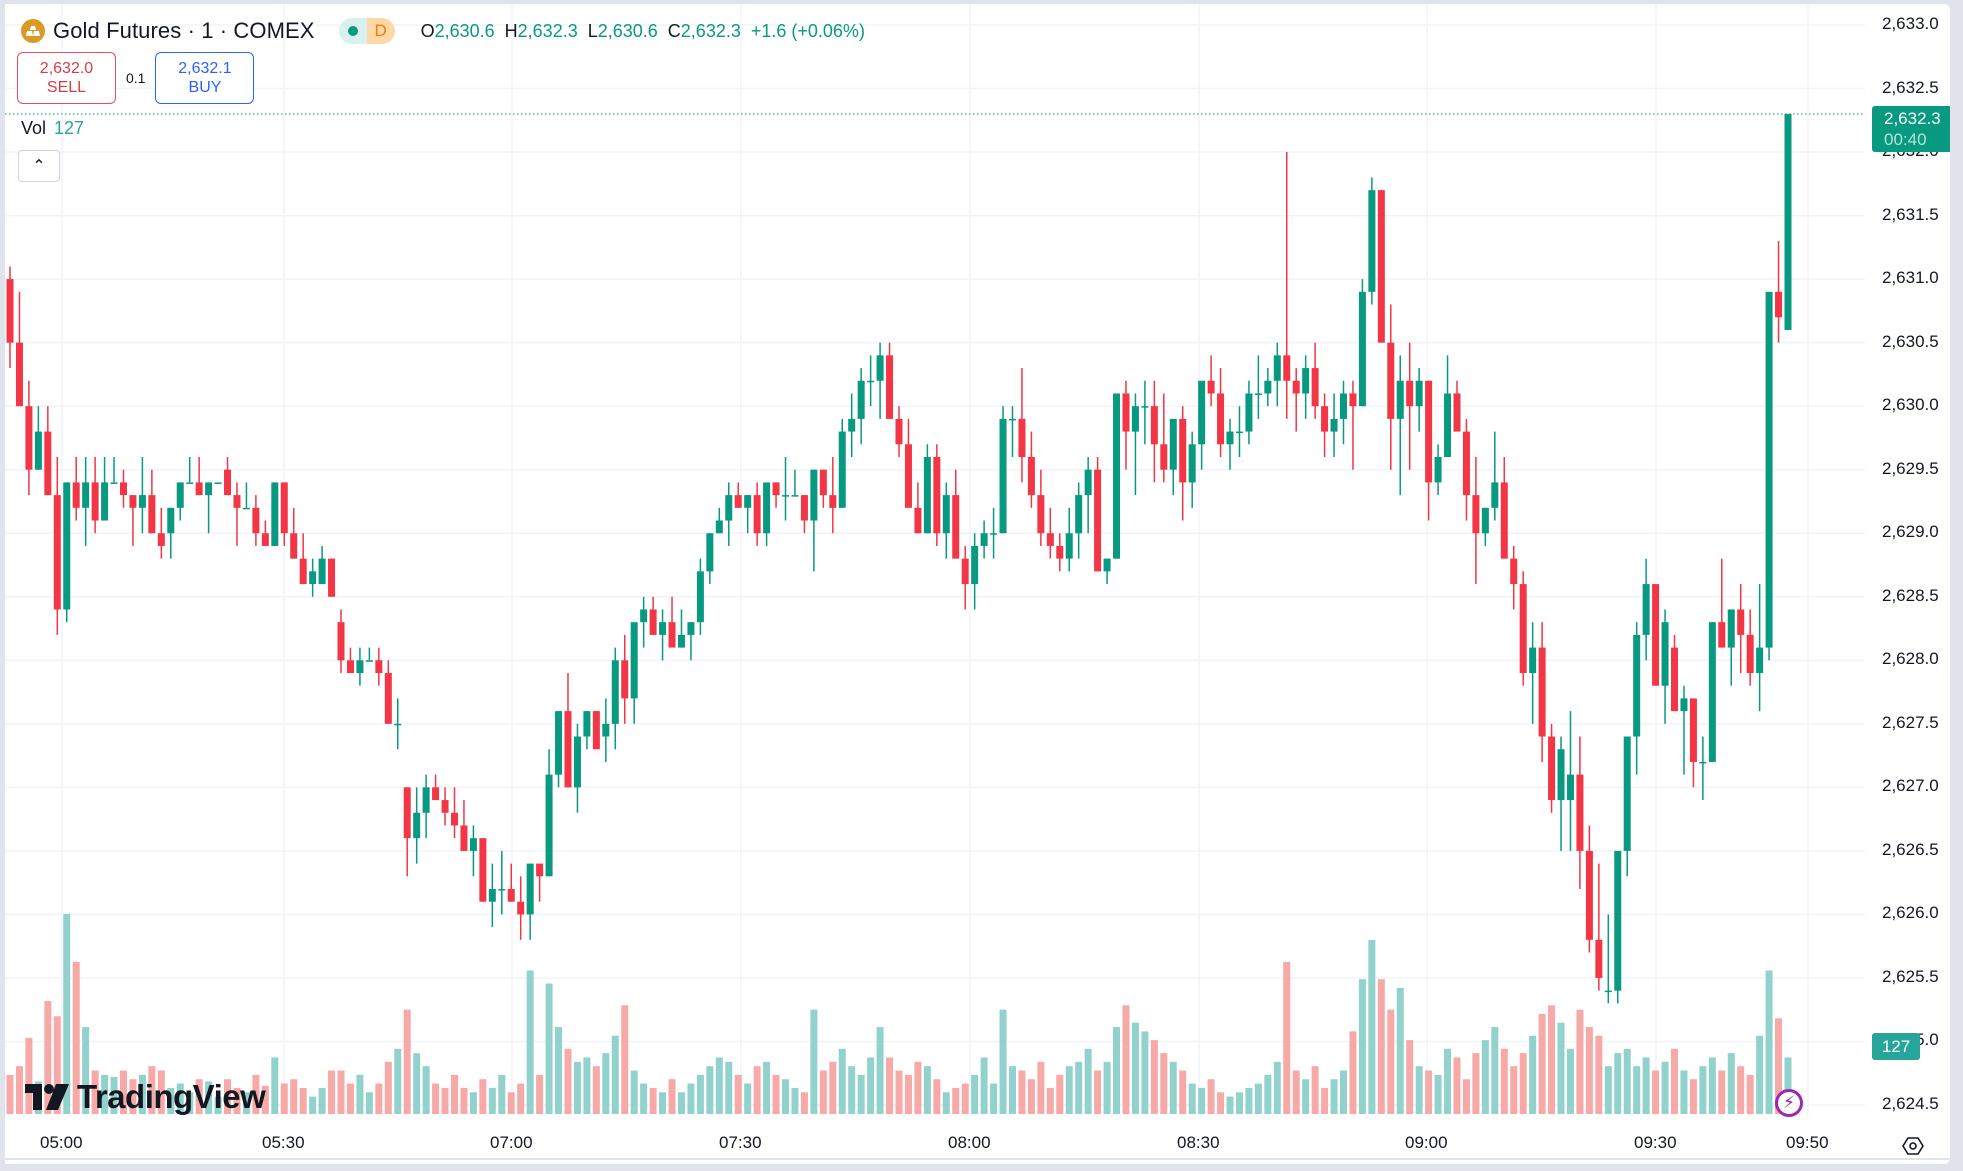 The width and height of the screenshot is (1963, 1171). I want to click on ohlc-low: L2,630.6, so click(622, 30).